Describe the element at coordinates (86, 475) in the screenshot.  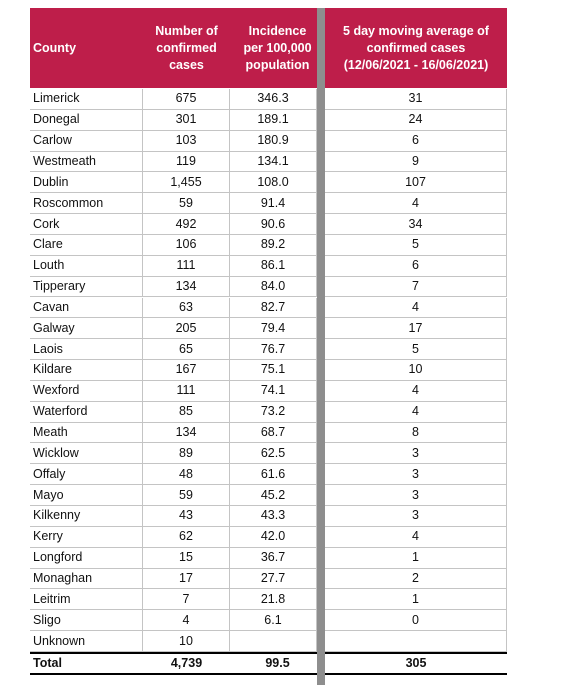
I see `table-cell: Offaly` at that location.